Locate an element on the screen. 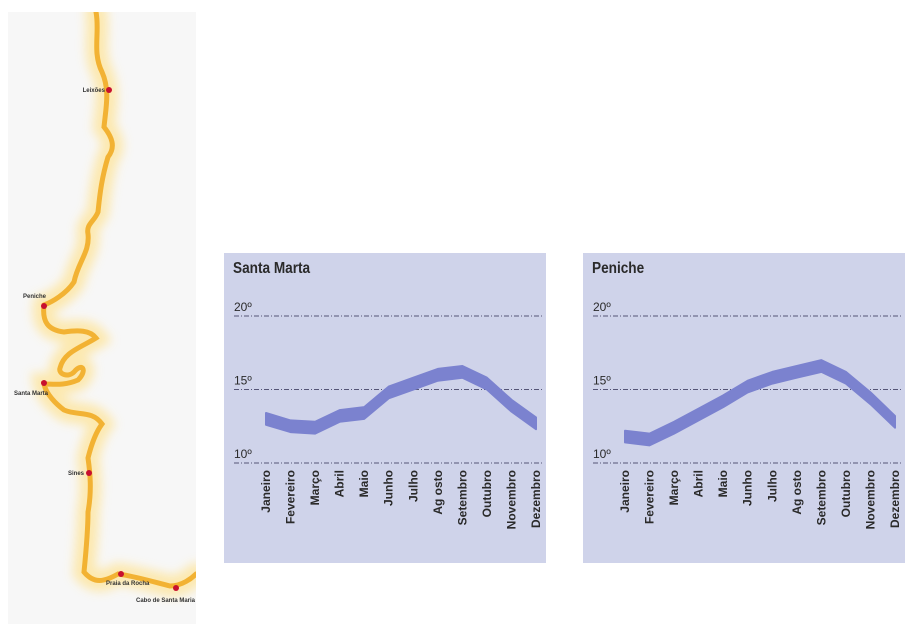  place-label: Cabo de Santa Maria is located at coordinates (166, 601).